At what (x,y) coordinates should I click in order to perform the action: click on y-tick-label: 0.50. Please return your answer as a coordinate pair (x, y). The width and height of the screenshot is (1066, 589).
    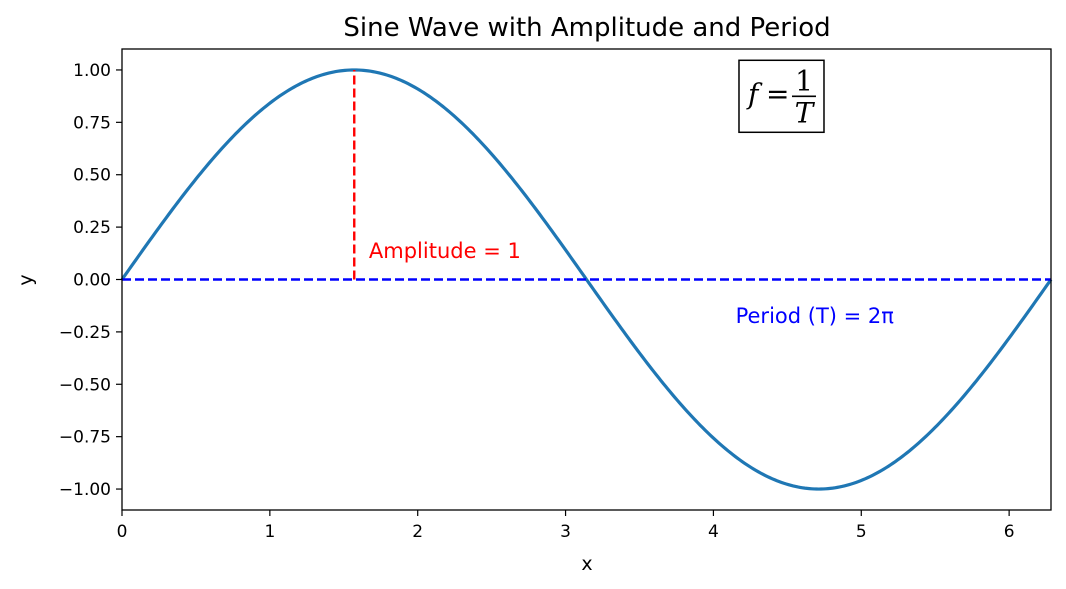
    Looking at the image, I should click on (92, 176).